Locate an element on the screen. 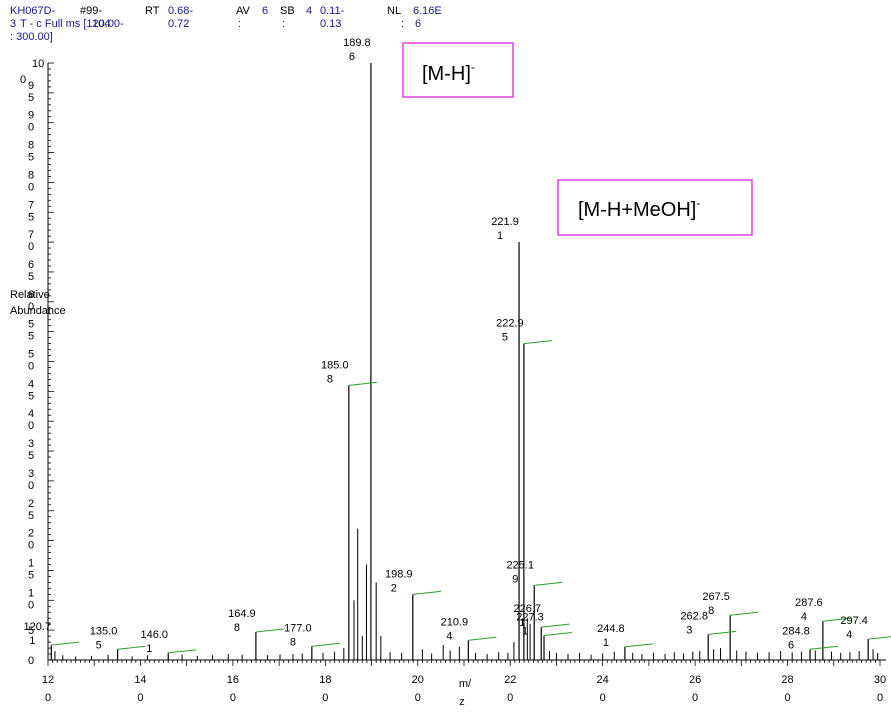 The image size is (891, 722). y-tick-label: 8 is located at coordinates (31, 146).